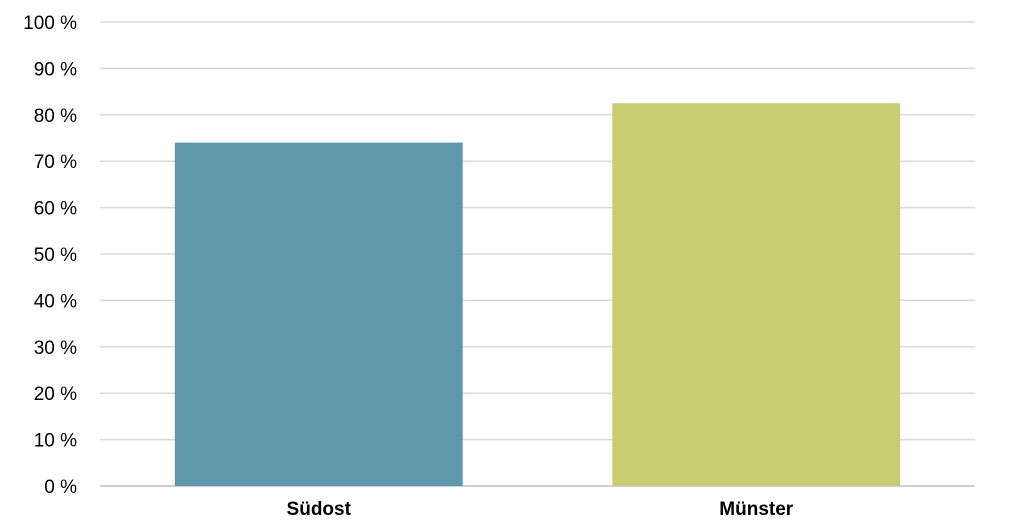 The width and height of the screenshot is (1015, 524). What do you see at coordinates (55, 116) in the screenshot?
I see `y-tick-label: 80 %` at bounding box center [55, 116].